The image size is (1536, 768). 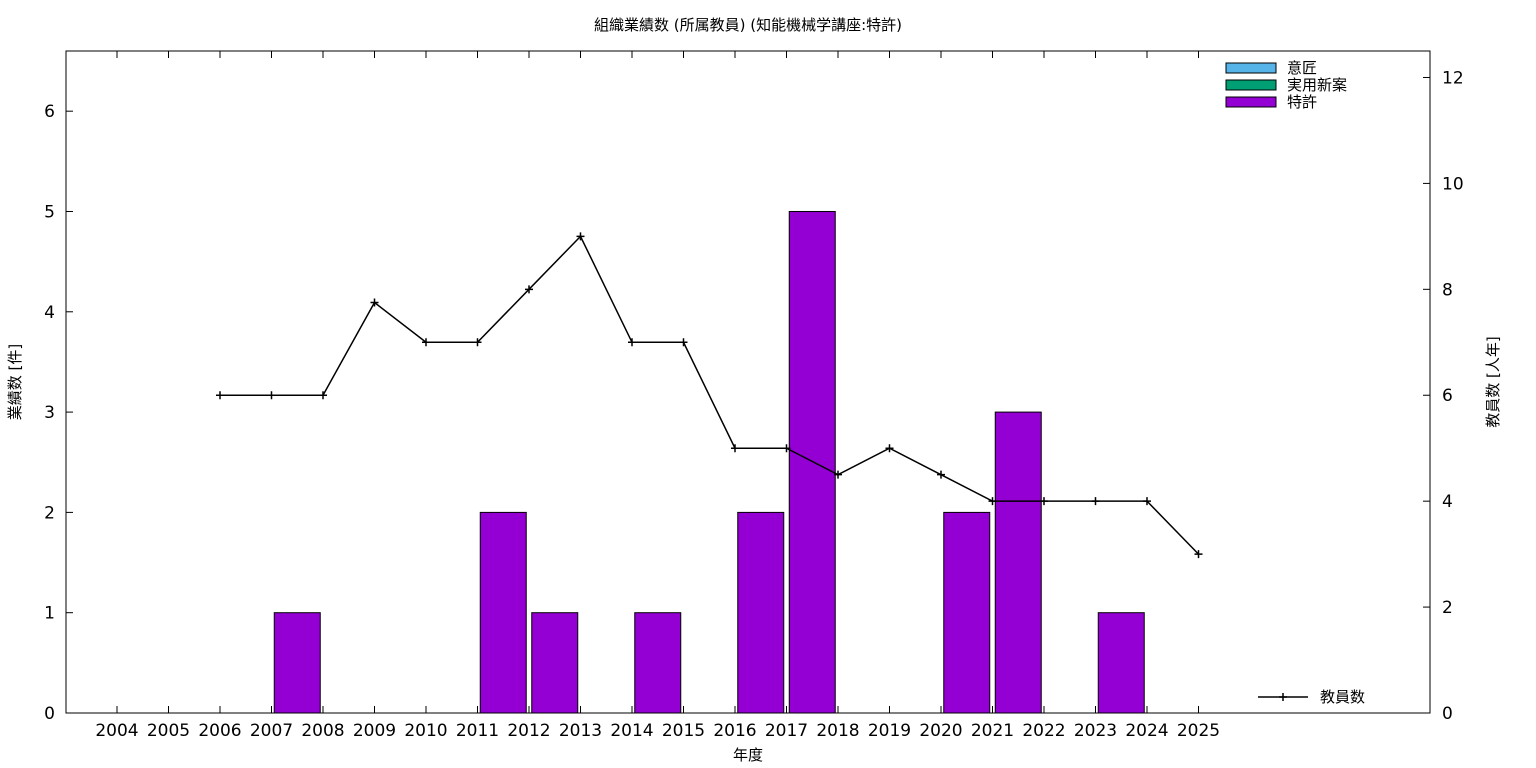 What do you see at coordinates (1198, 731) in the screenshot?
I see `x-tick-label: 2025` at bounding box center [1198, 731].